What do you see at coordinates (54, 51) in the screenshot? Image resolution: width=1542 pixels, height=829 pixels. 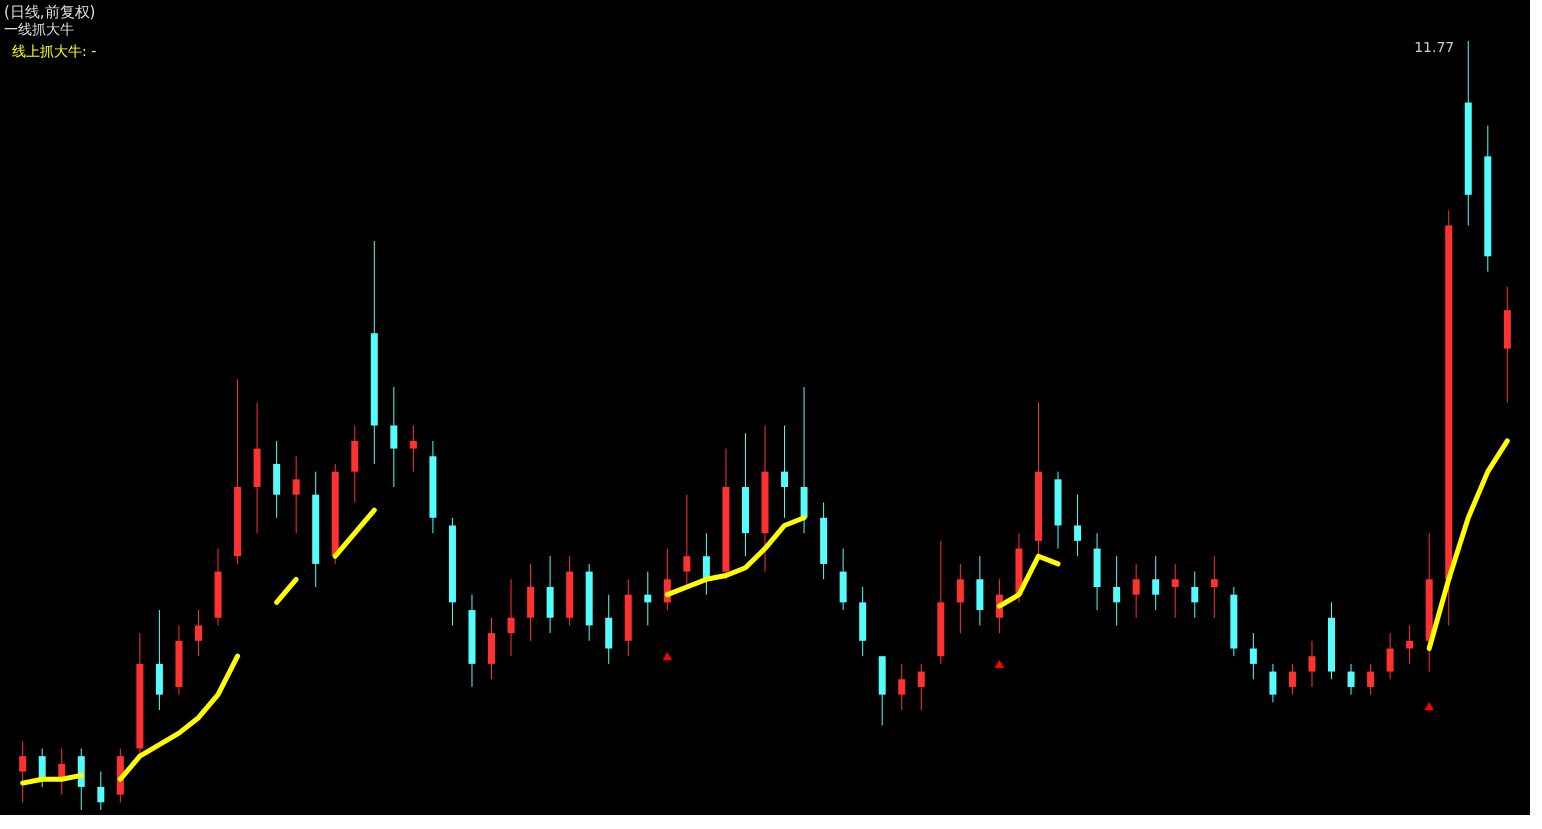 I see `text: 线上抓大牛: -` at bounding box center [54, 51].